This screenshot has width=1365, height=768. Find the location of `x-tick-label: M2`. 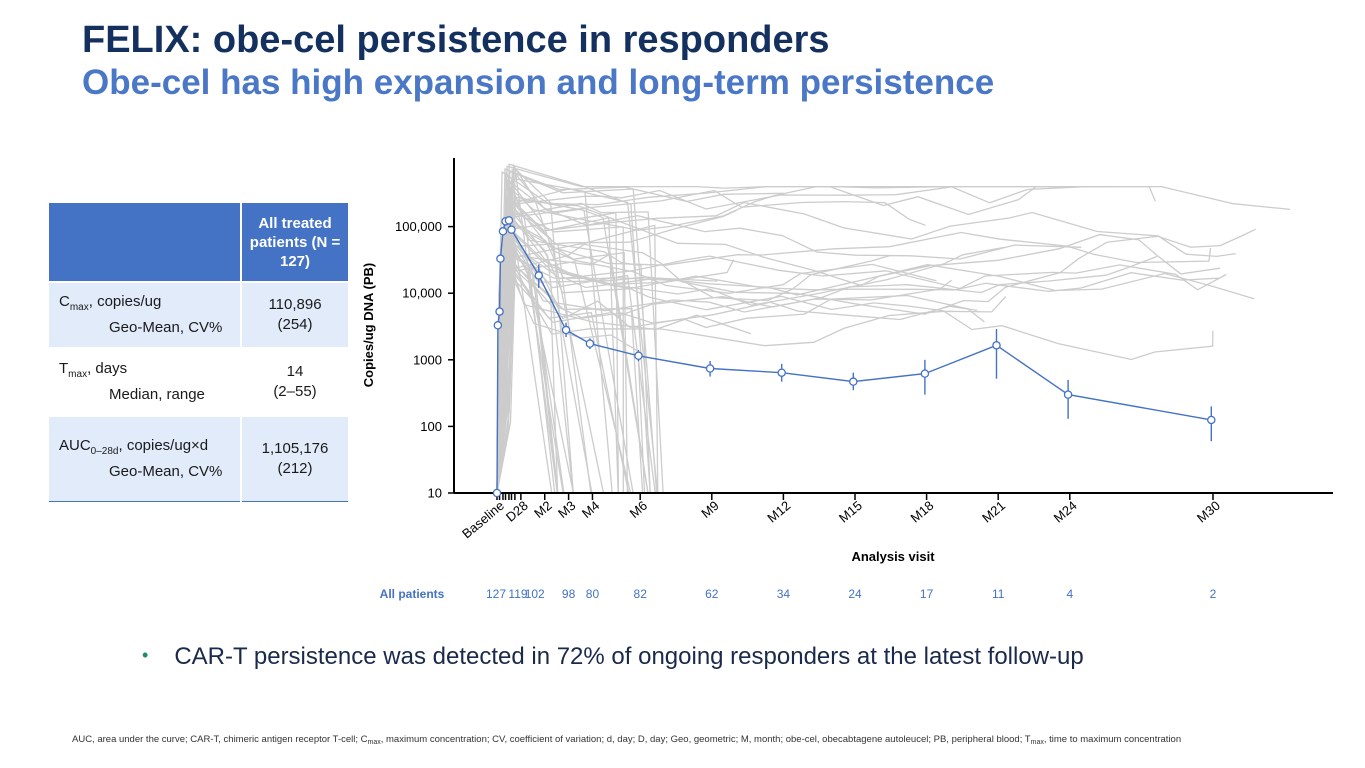

x-tick-label: M2 is located at coordinates (542, 509).